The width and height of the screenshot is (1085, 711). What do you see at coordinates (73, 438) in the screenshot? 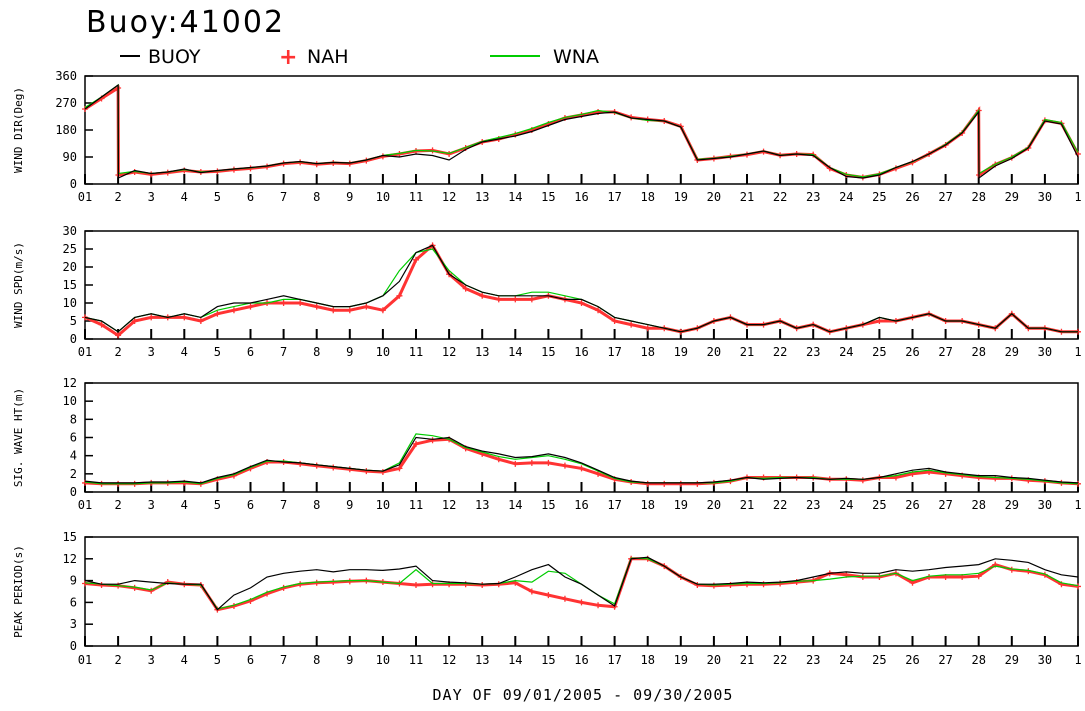
I see `y-tick-label: 6` at bounding box center [73, 438].